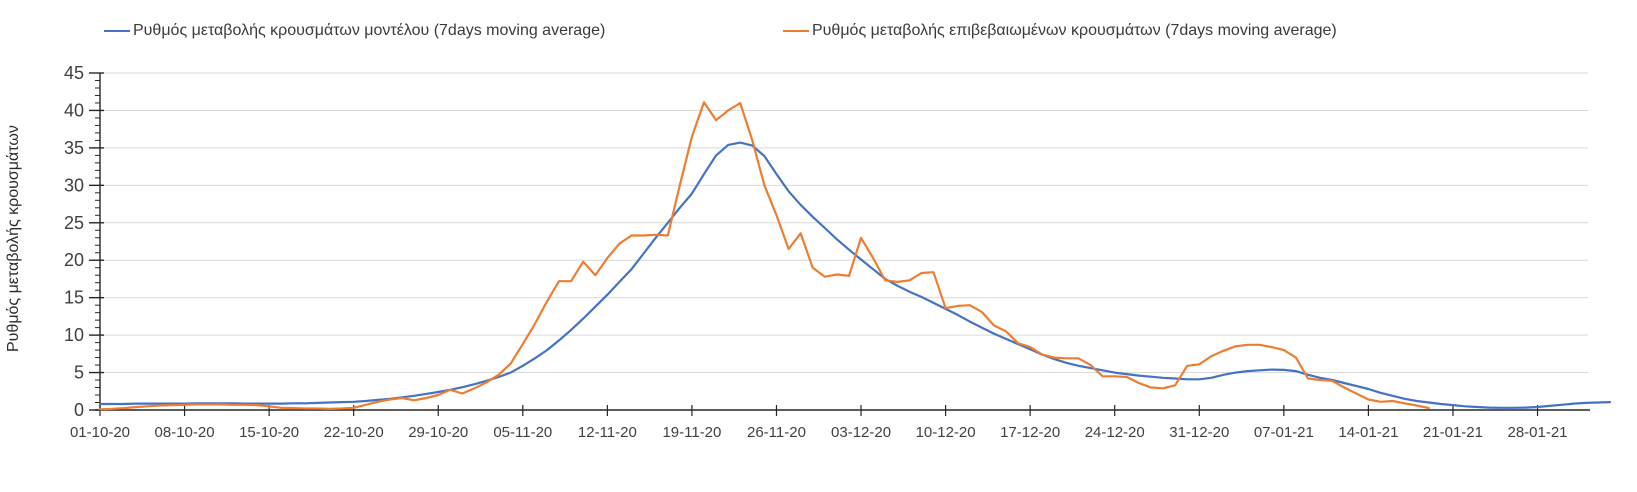 This screenshot has width=1637, height=492. I want to click on x-tick-label: 28-01-21, so click(1537, 432).